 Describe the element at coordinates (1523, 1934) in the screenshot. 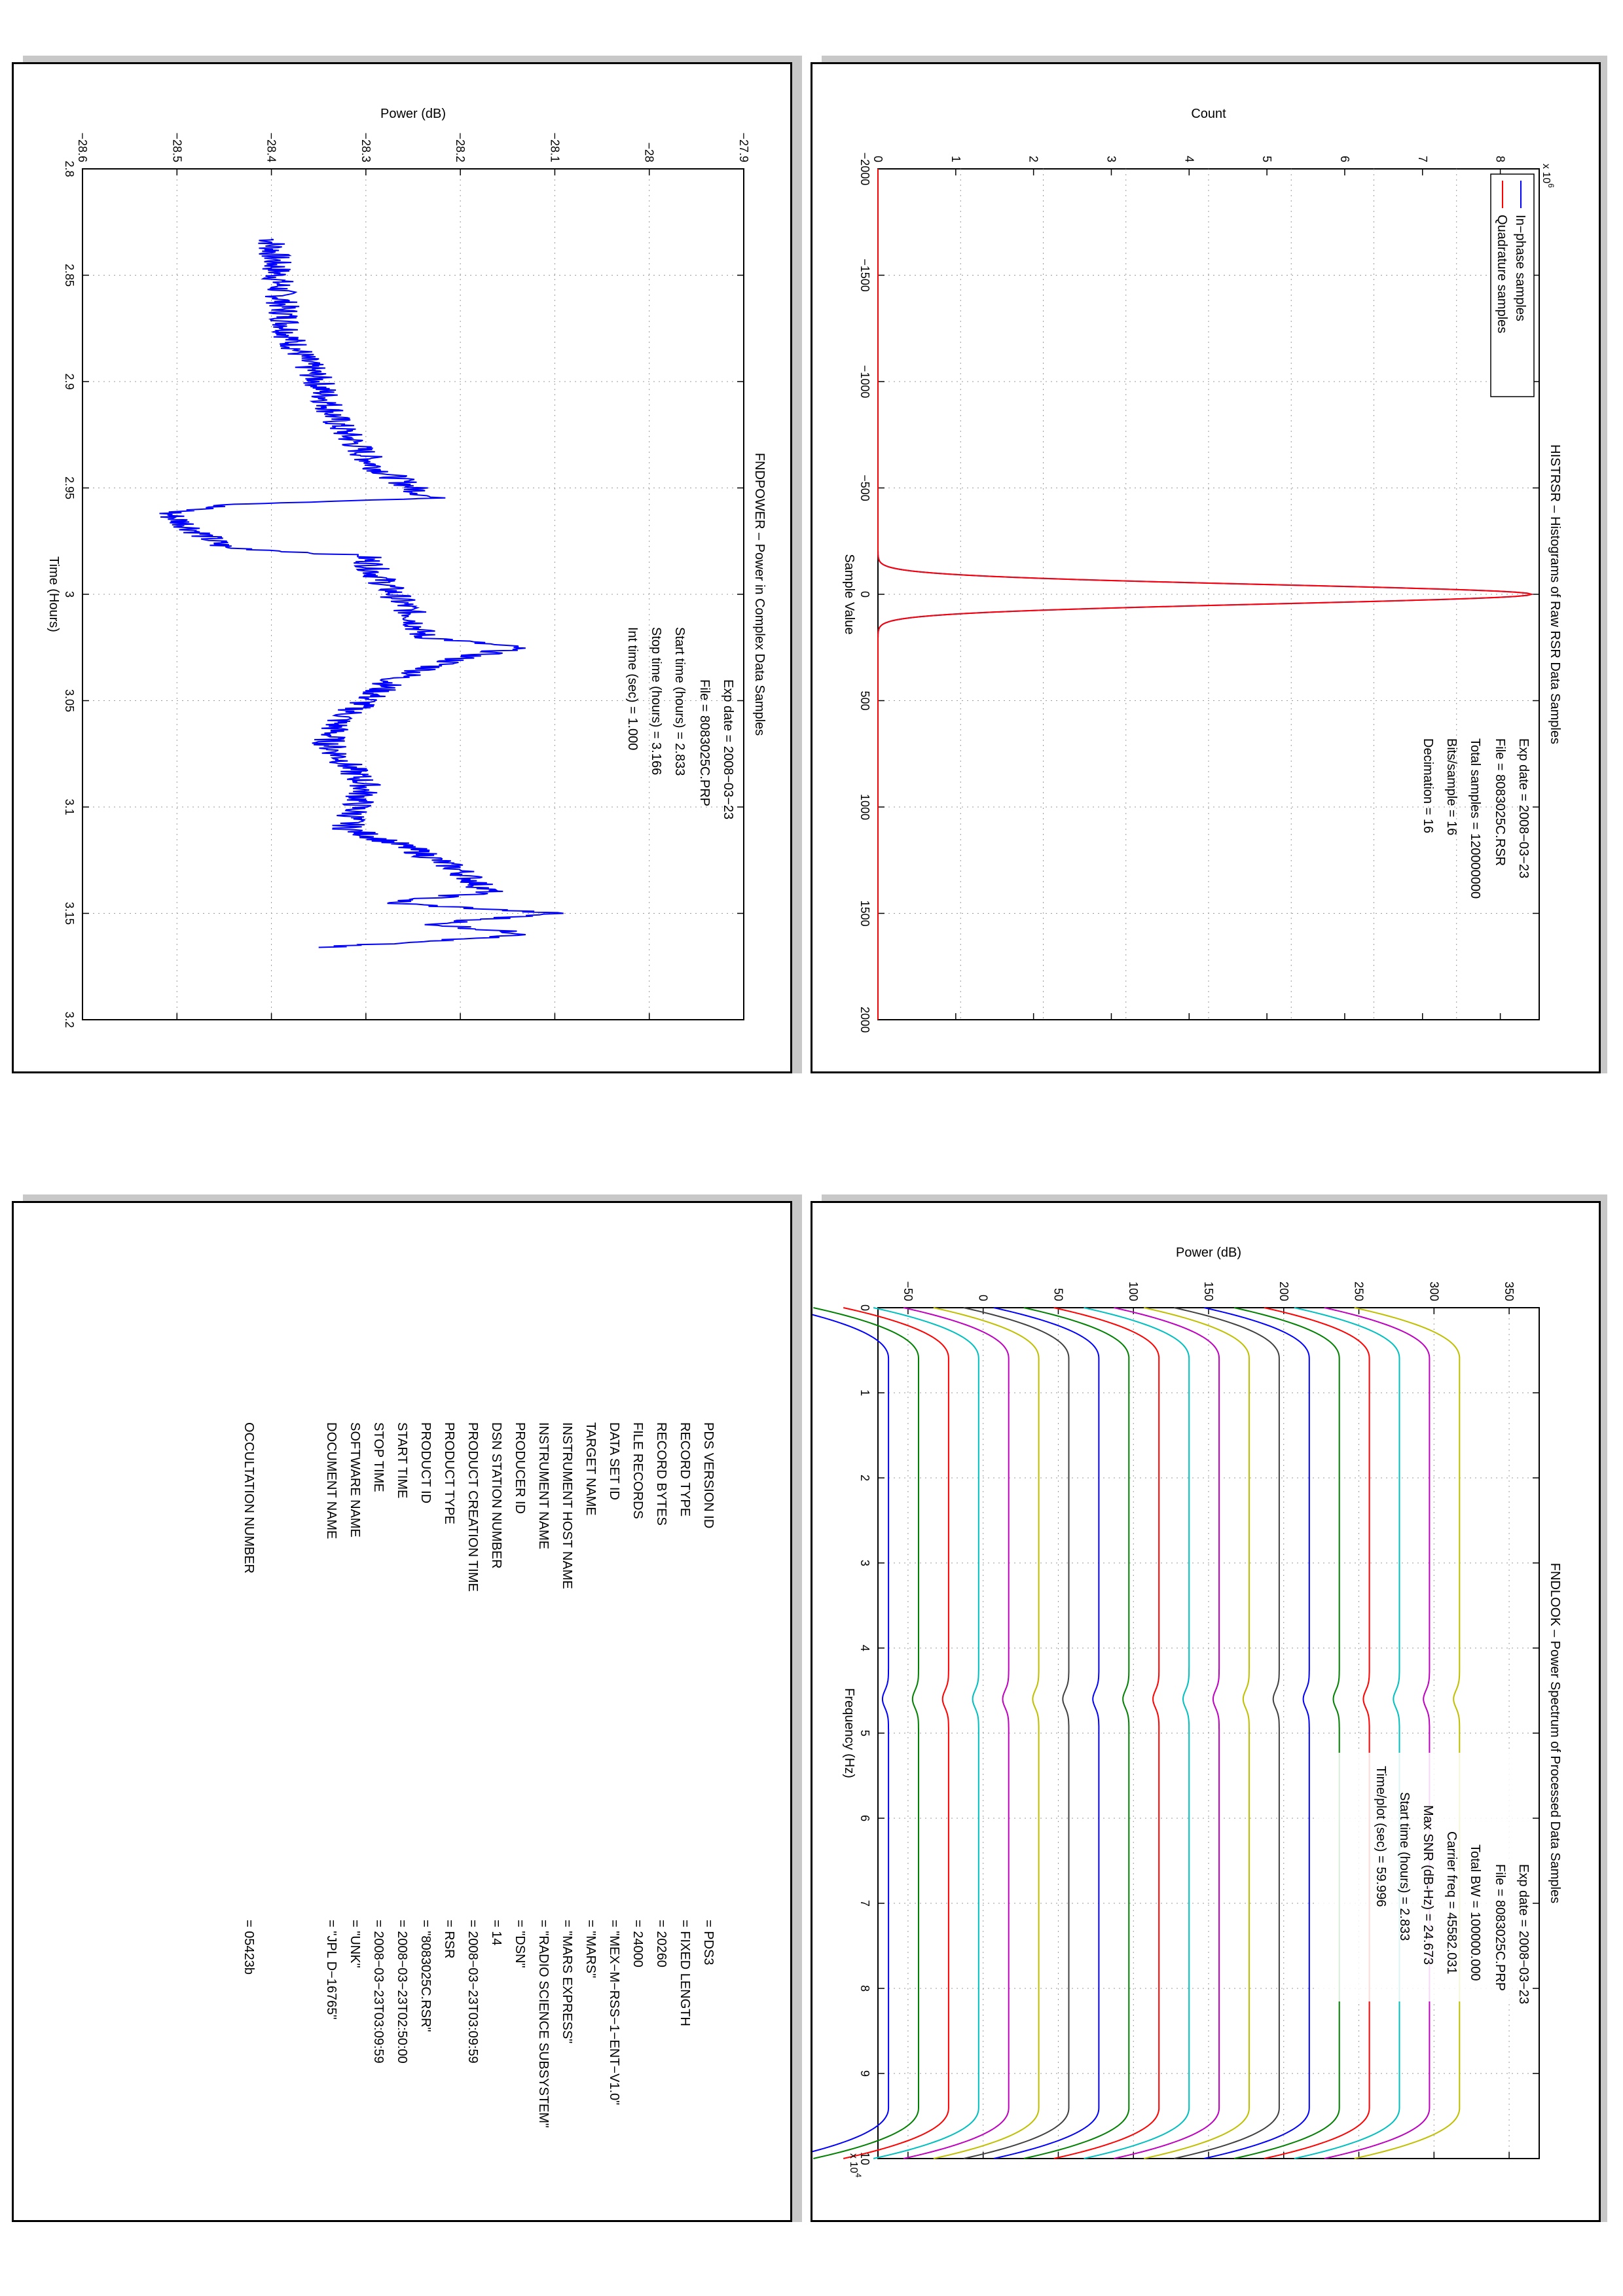

I see `look-info-line: Exp date = 2008−03−23` at that location.